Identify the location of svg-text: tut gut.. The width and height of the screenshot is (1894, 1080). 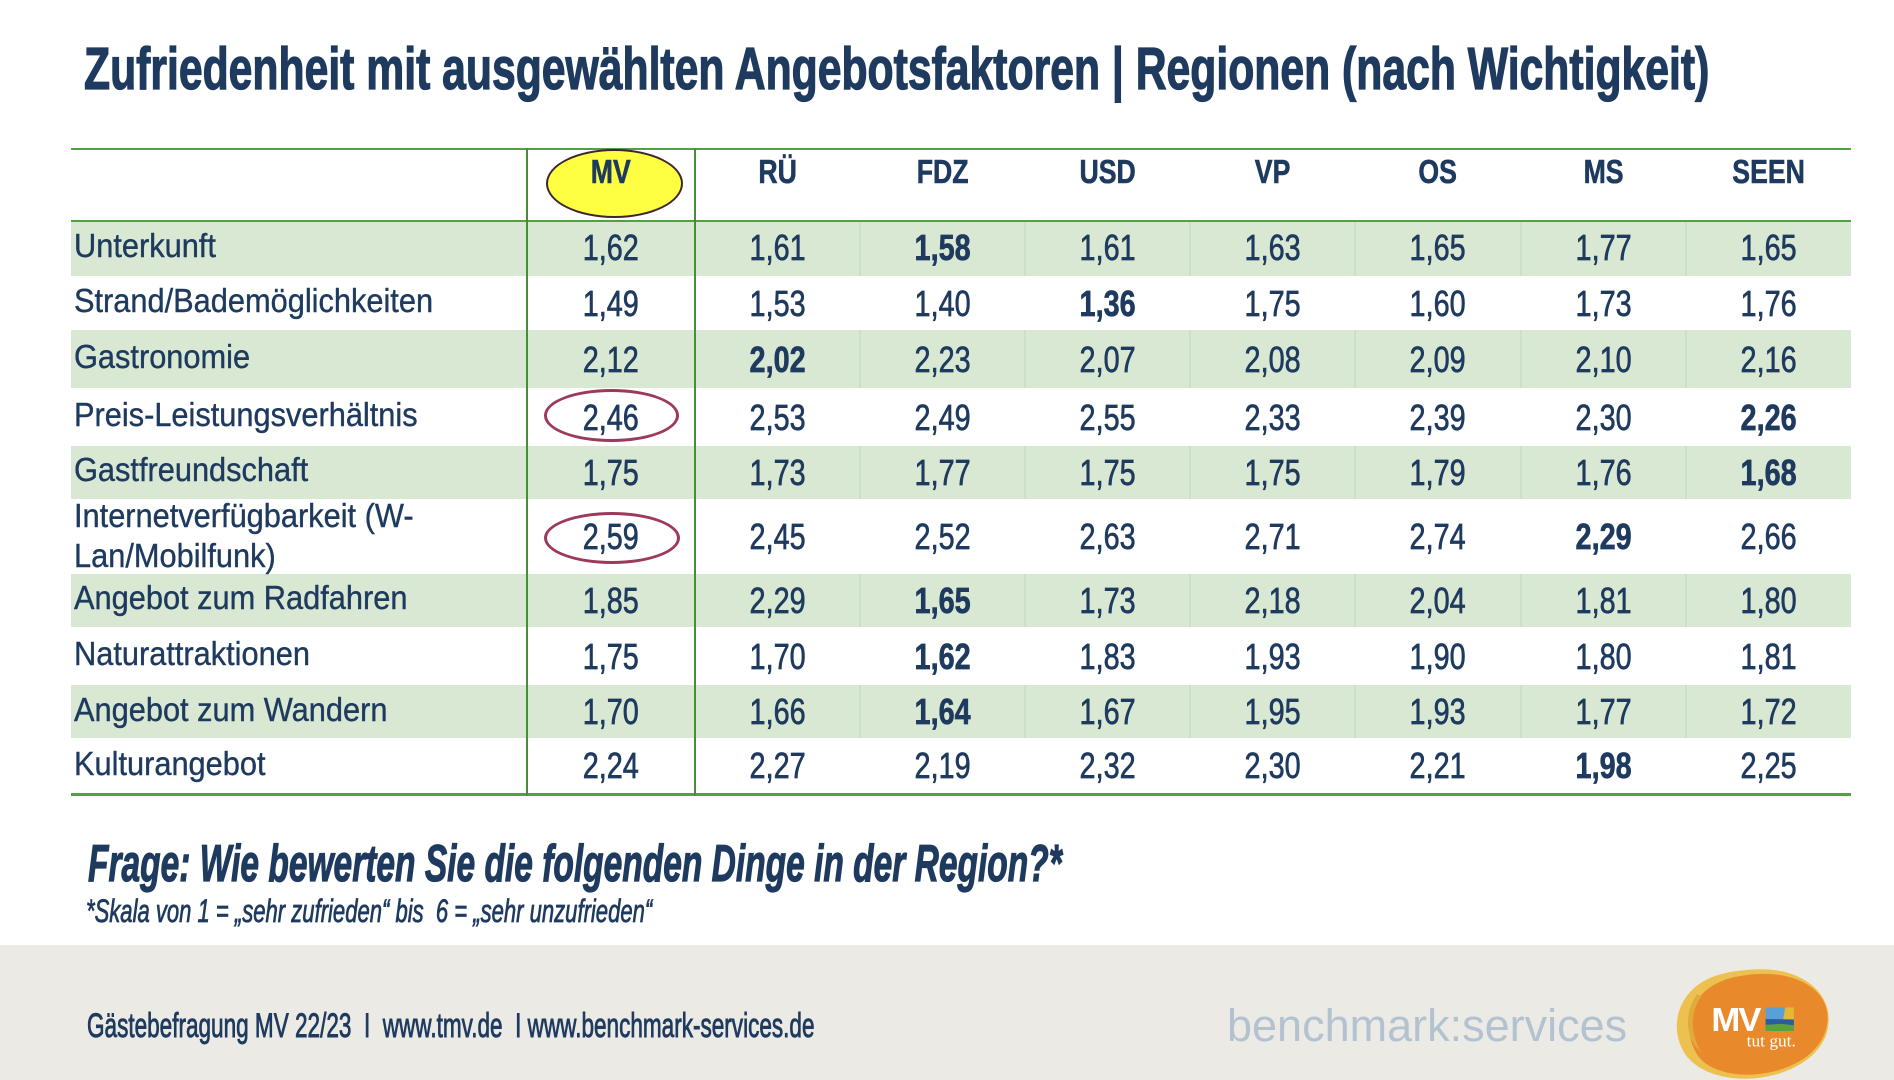
(1771, 1040).